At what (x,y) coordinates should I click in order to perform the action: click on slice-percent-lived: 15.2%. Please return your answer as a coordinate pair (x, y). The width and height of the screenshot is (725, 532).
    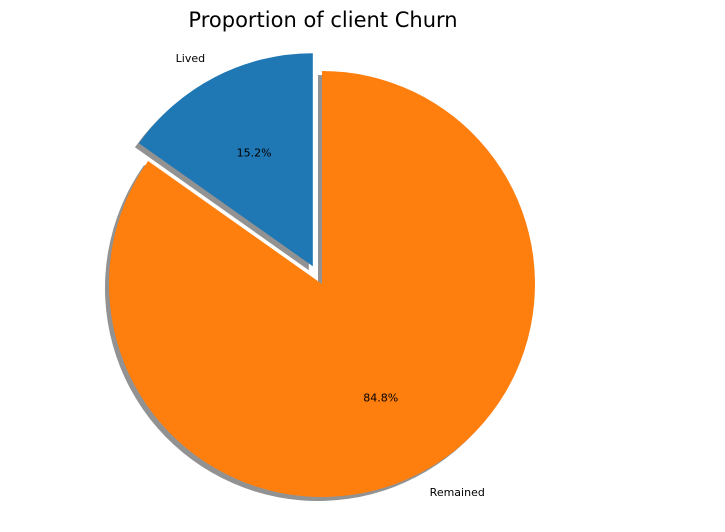
    Looking at the image, I should click on (254, 153).